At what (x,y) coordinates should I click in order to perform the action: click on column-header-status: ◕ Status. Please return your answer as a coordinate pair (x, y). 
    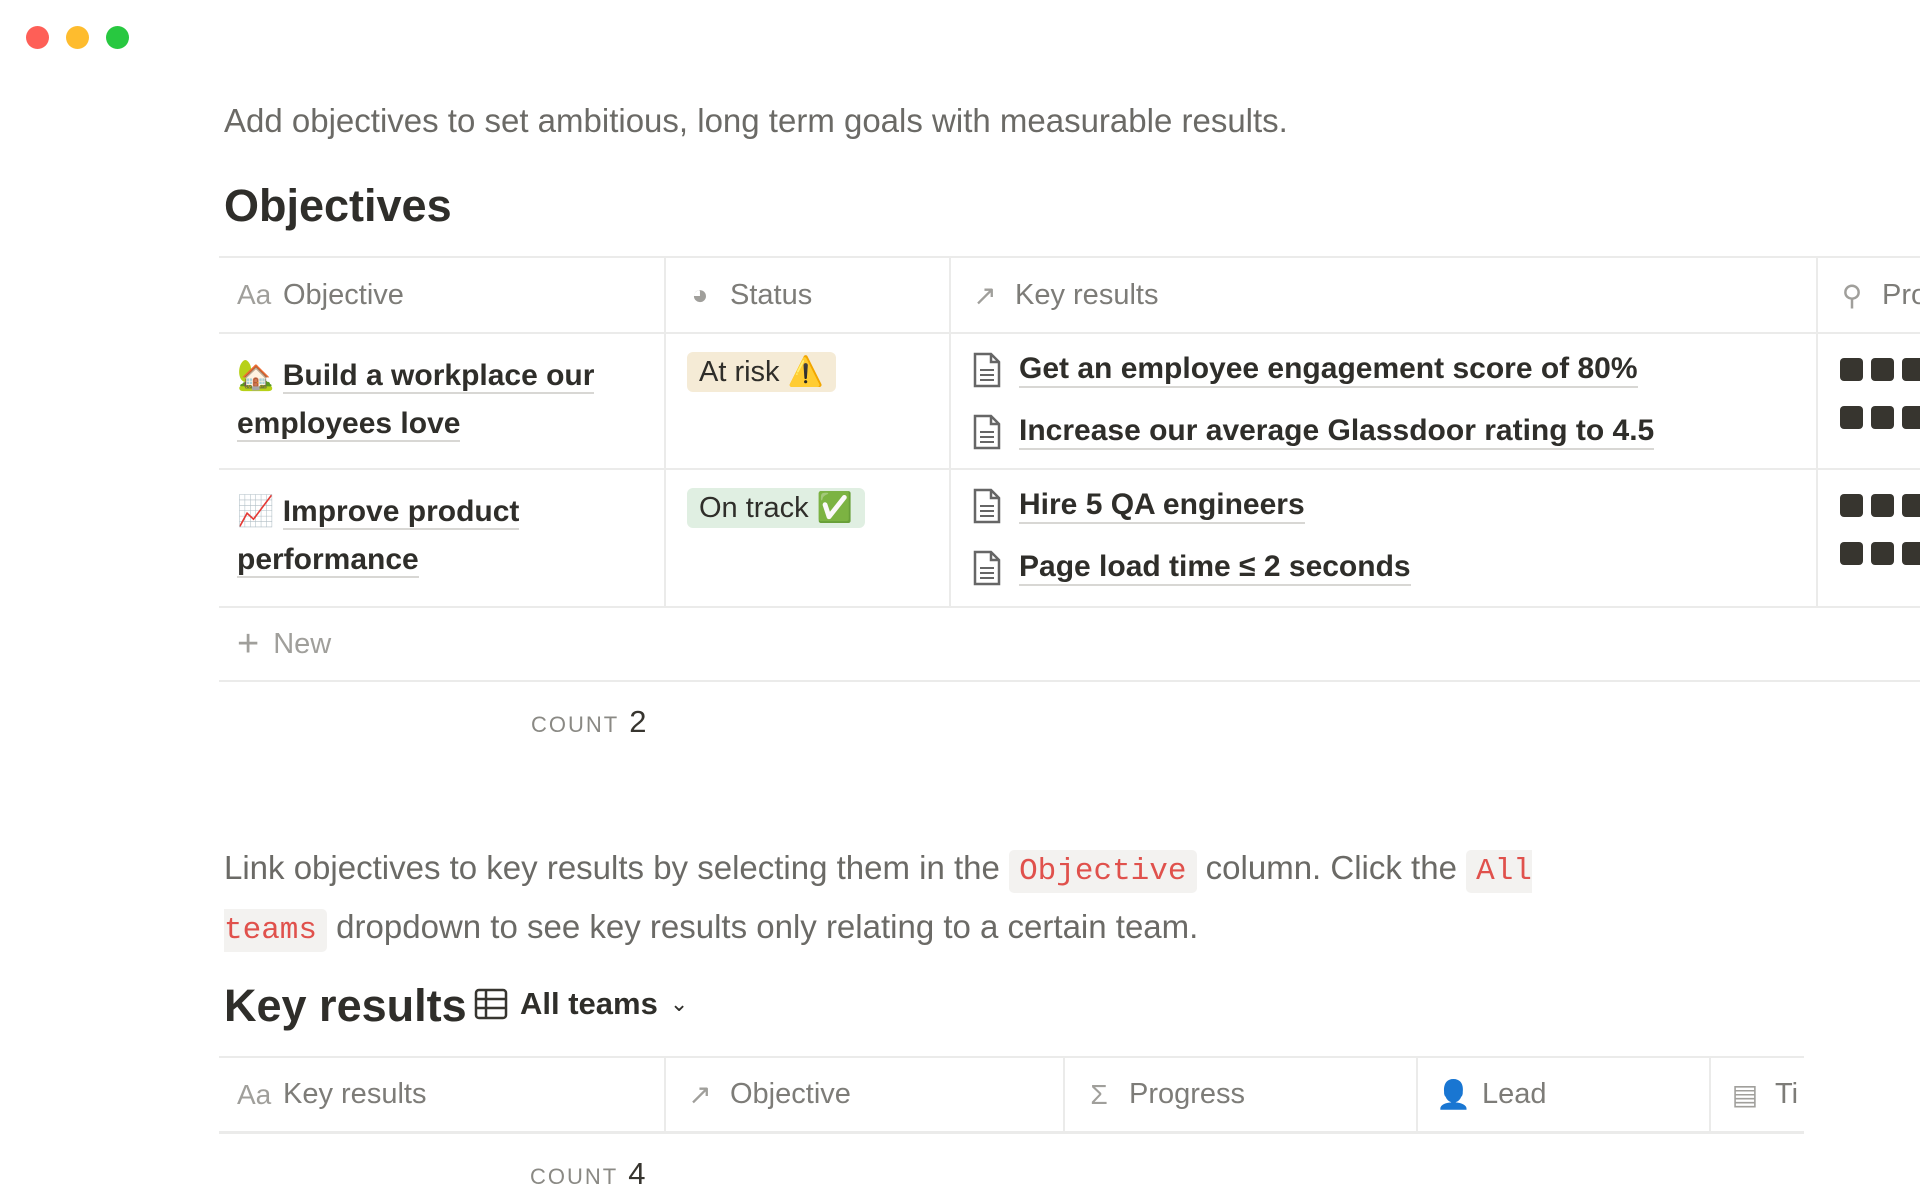
    Looking at the image, I should click on (808, 295).